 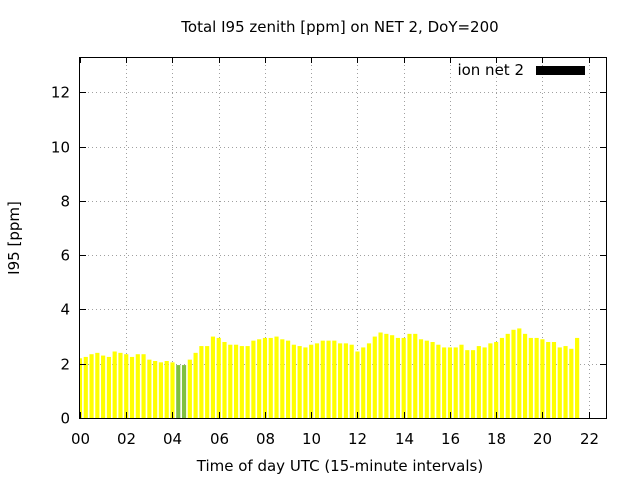 I want to click on y-tick-label: 10, so click(x=60, y=148).